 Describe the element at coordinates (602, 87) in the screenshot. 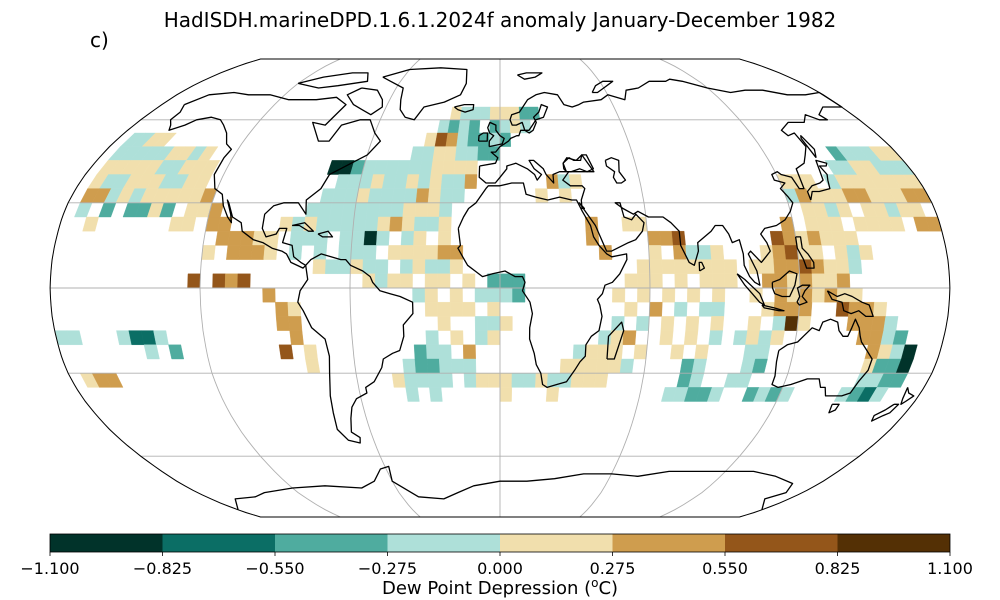

I see `coast-novaya-zemlya` at that location.